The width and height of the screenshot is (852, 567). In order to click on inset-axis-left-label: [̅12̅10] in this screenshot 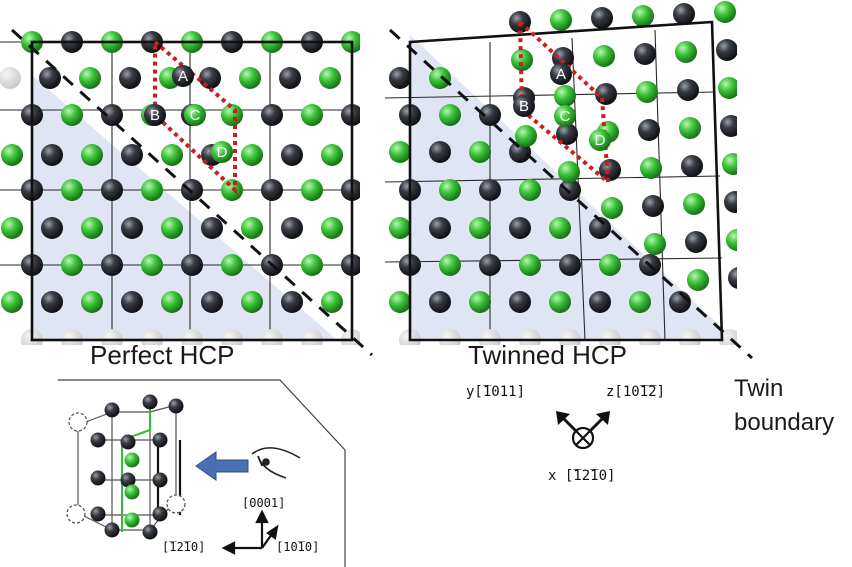, I will do `click(184, 547)`.